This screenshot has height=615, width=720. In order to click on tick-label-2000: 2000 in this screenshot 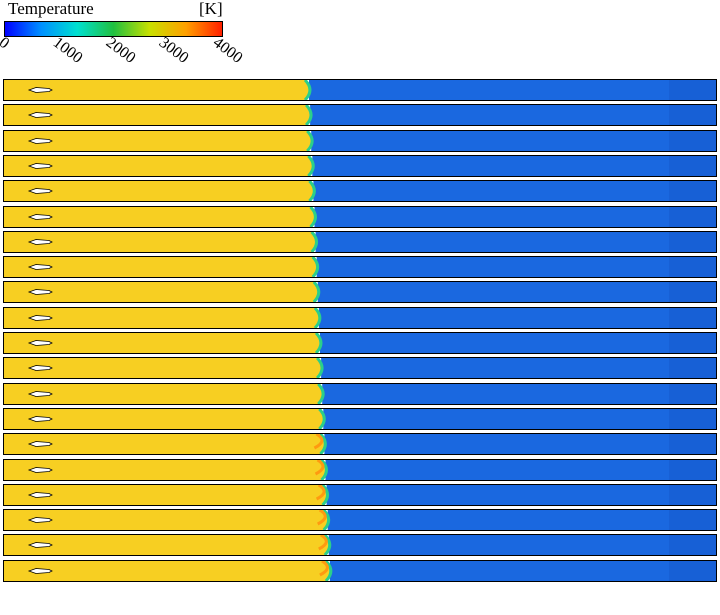, I will do `click(120, 50)`.